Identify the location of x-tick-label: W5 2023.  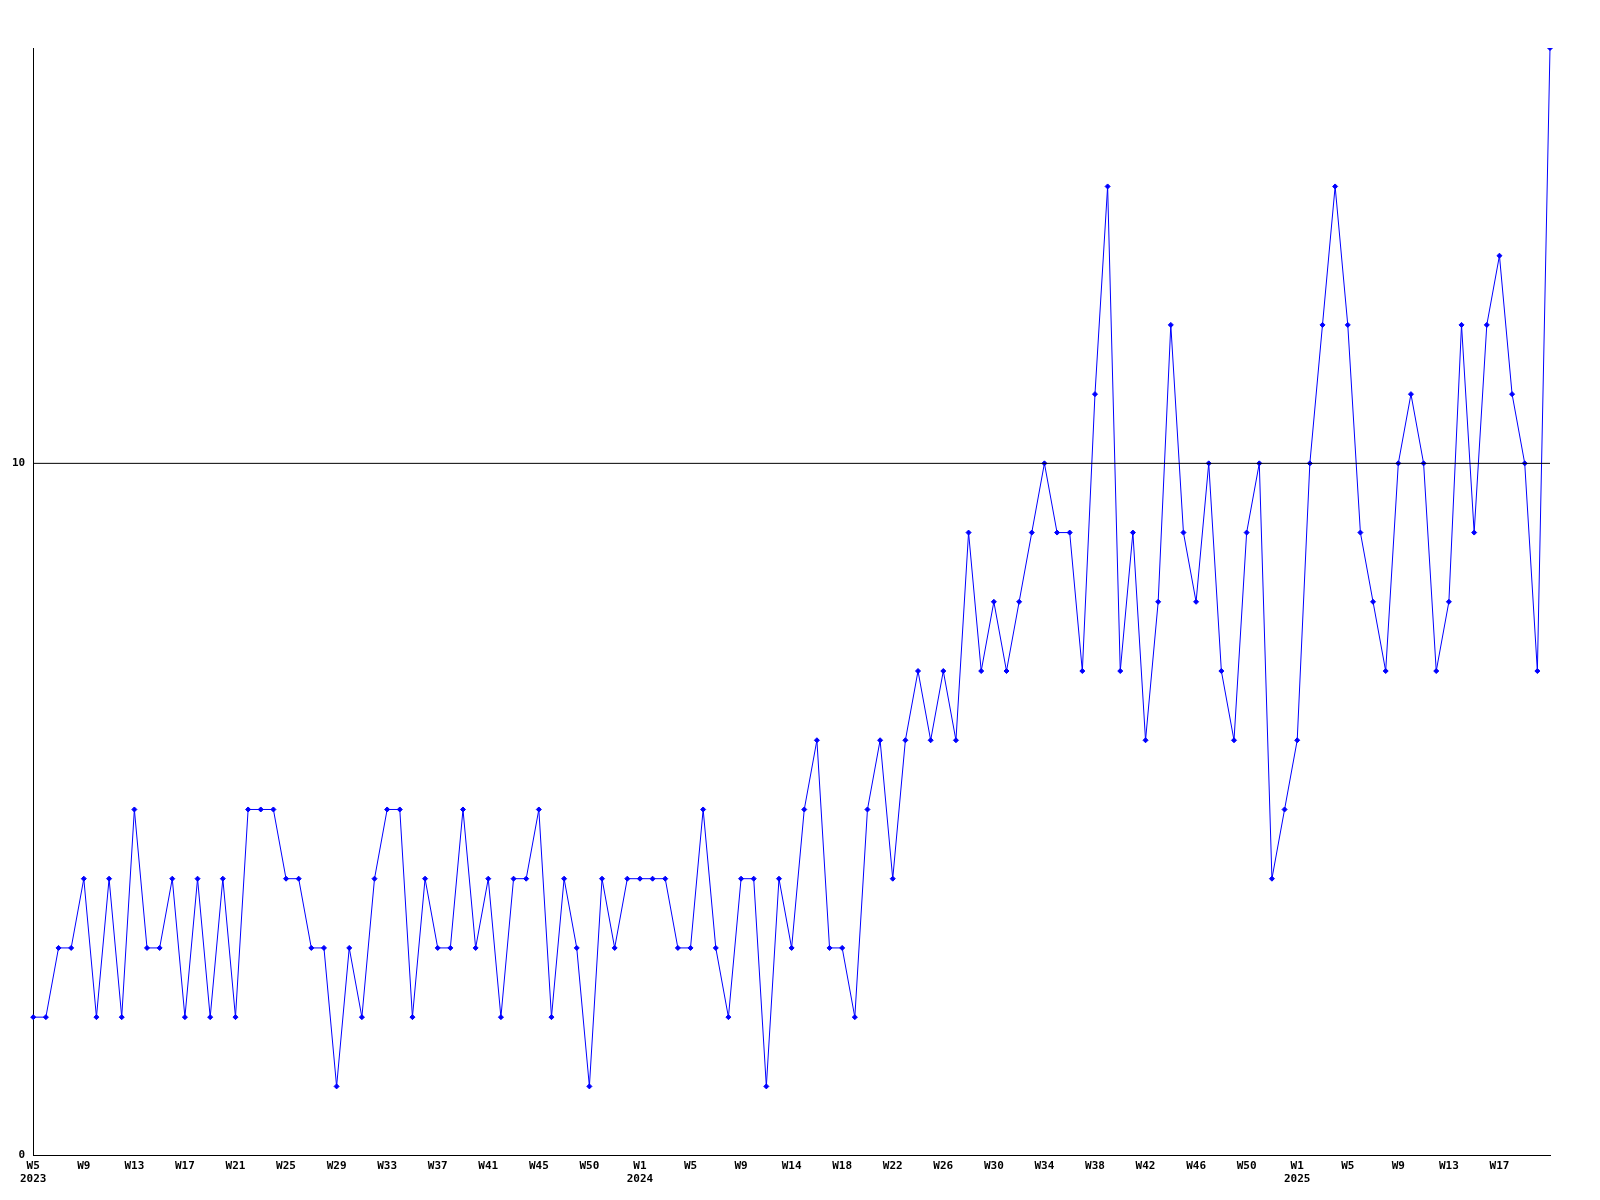
(33, 1172).